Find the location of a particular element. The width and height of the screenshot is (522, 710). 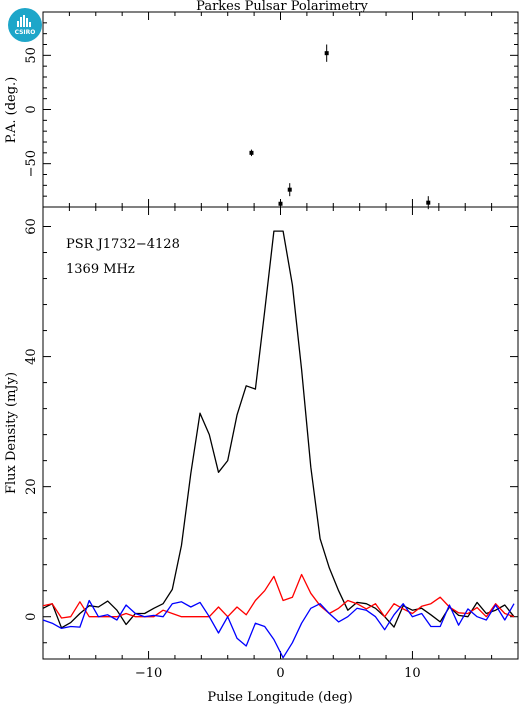

x-tick-label: 10 is located at coordinates (412, 673).